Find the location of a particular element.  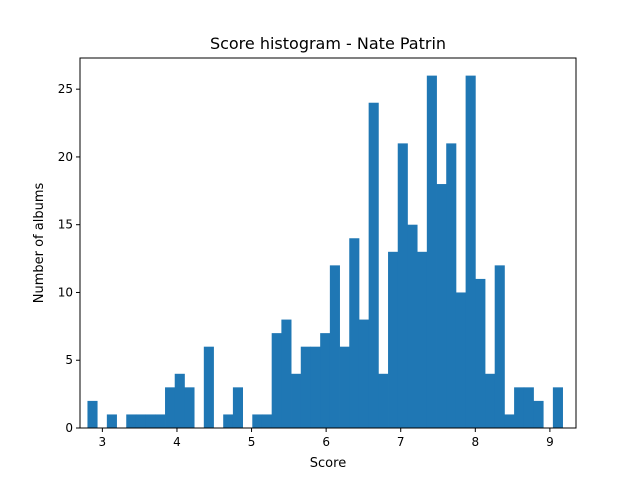

x-tick-label: 3 is located at coordinates (103, 442).